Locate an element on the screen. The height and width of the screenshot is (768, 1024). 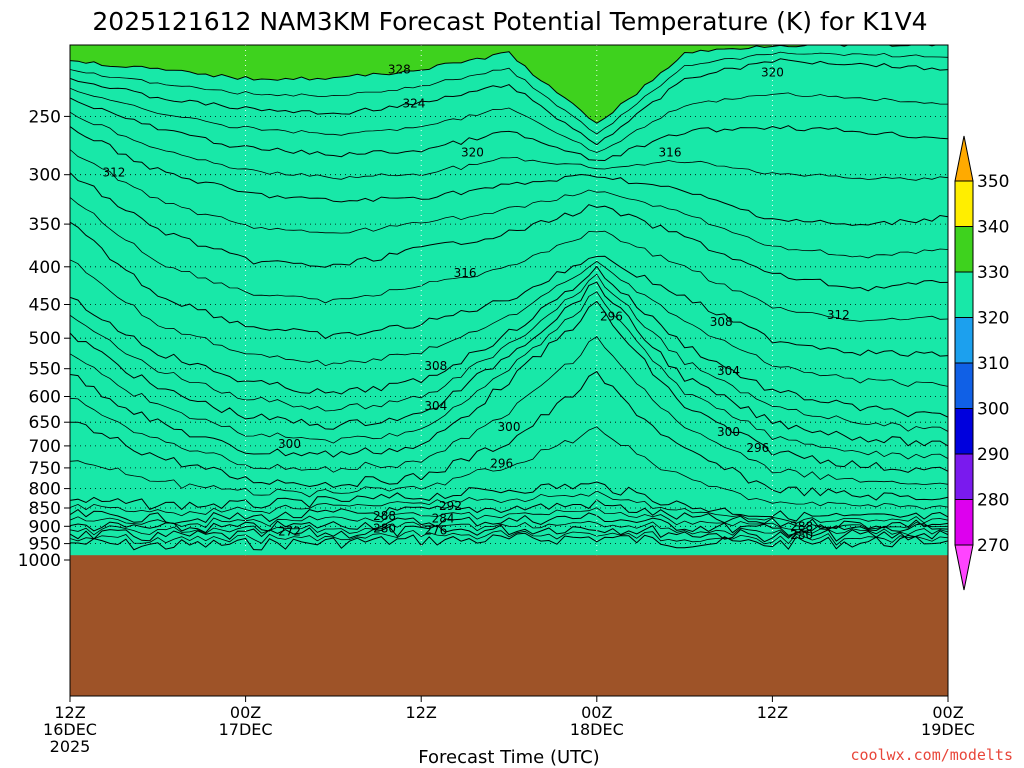
colorbar-legend: 270 280 290 300 310 320 330 340 350 is located at coordinates (981, 363).